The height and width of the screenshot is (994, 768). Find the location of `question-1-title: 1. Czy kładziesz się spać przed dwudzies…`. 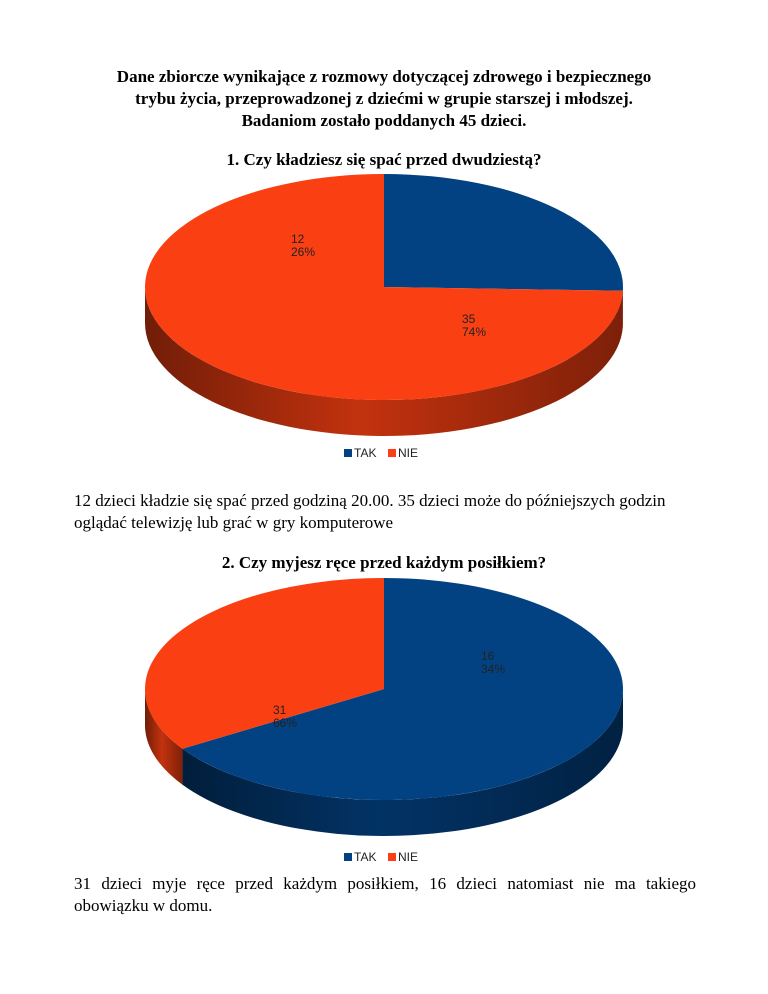

question-1-title: 1. Czy kładziesz się spać przed dwudzies… is located at coordinates (384, 159).